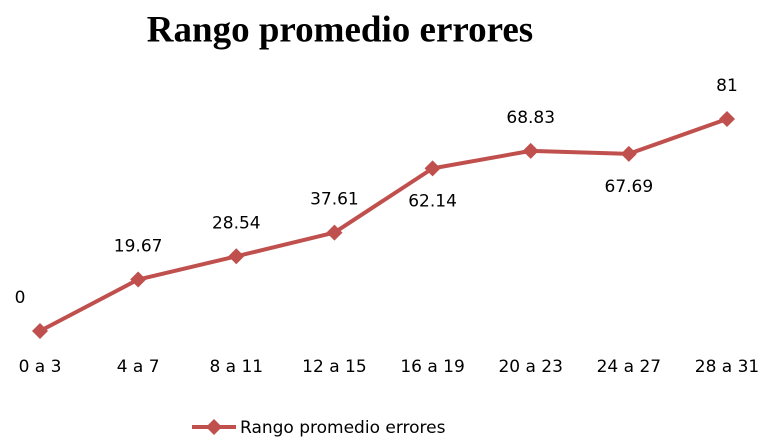 This screenshot has height=441, width=767. Describe the element at coordinates (236, 223) in the screenshot. I see `data-label: 28.54` at that location.